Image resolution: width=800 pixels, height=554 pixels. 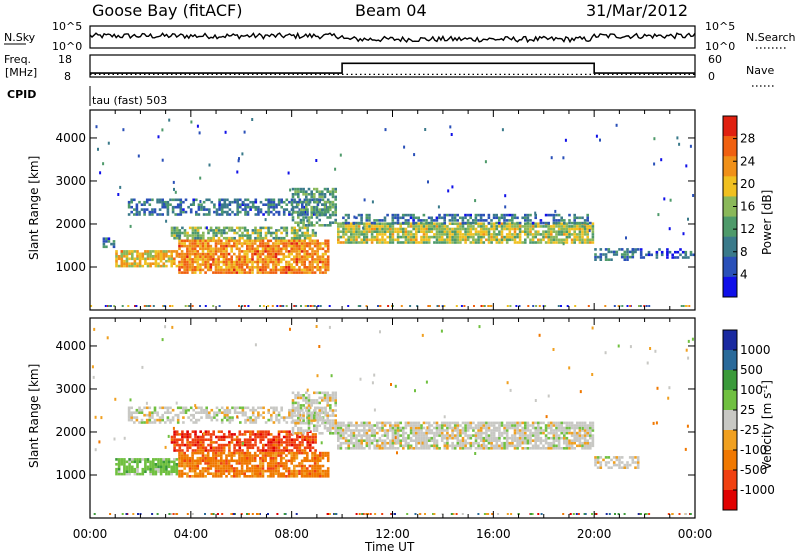 I want to click on velocity-echo-region, so click(x=254, y=464).